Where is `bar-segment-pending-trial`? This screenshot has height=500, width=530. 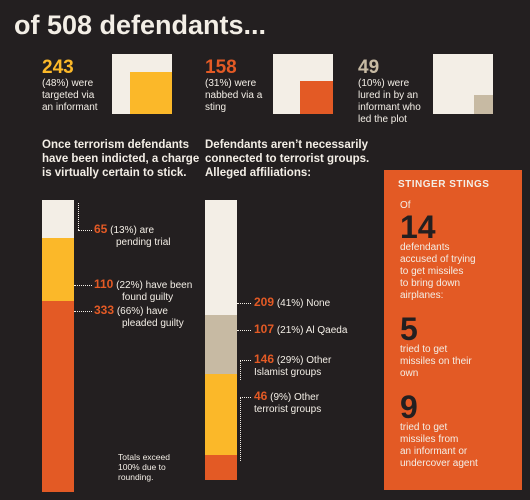
bar-segment-pending-trial is located at coordinates (58, 219).